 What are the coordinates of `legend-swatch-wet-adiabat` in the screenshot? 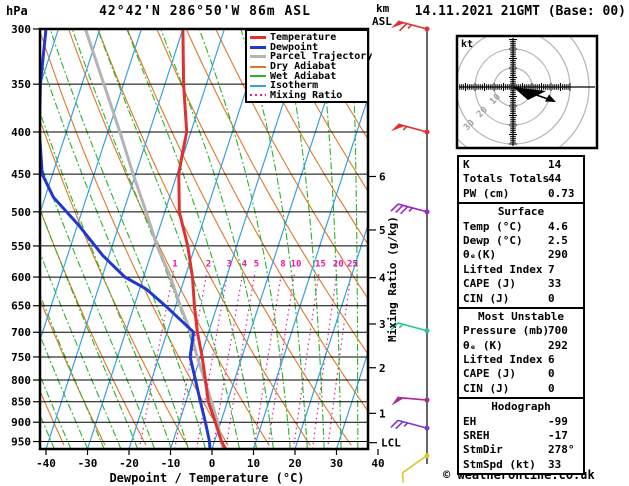 It's located at (258, 76).